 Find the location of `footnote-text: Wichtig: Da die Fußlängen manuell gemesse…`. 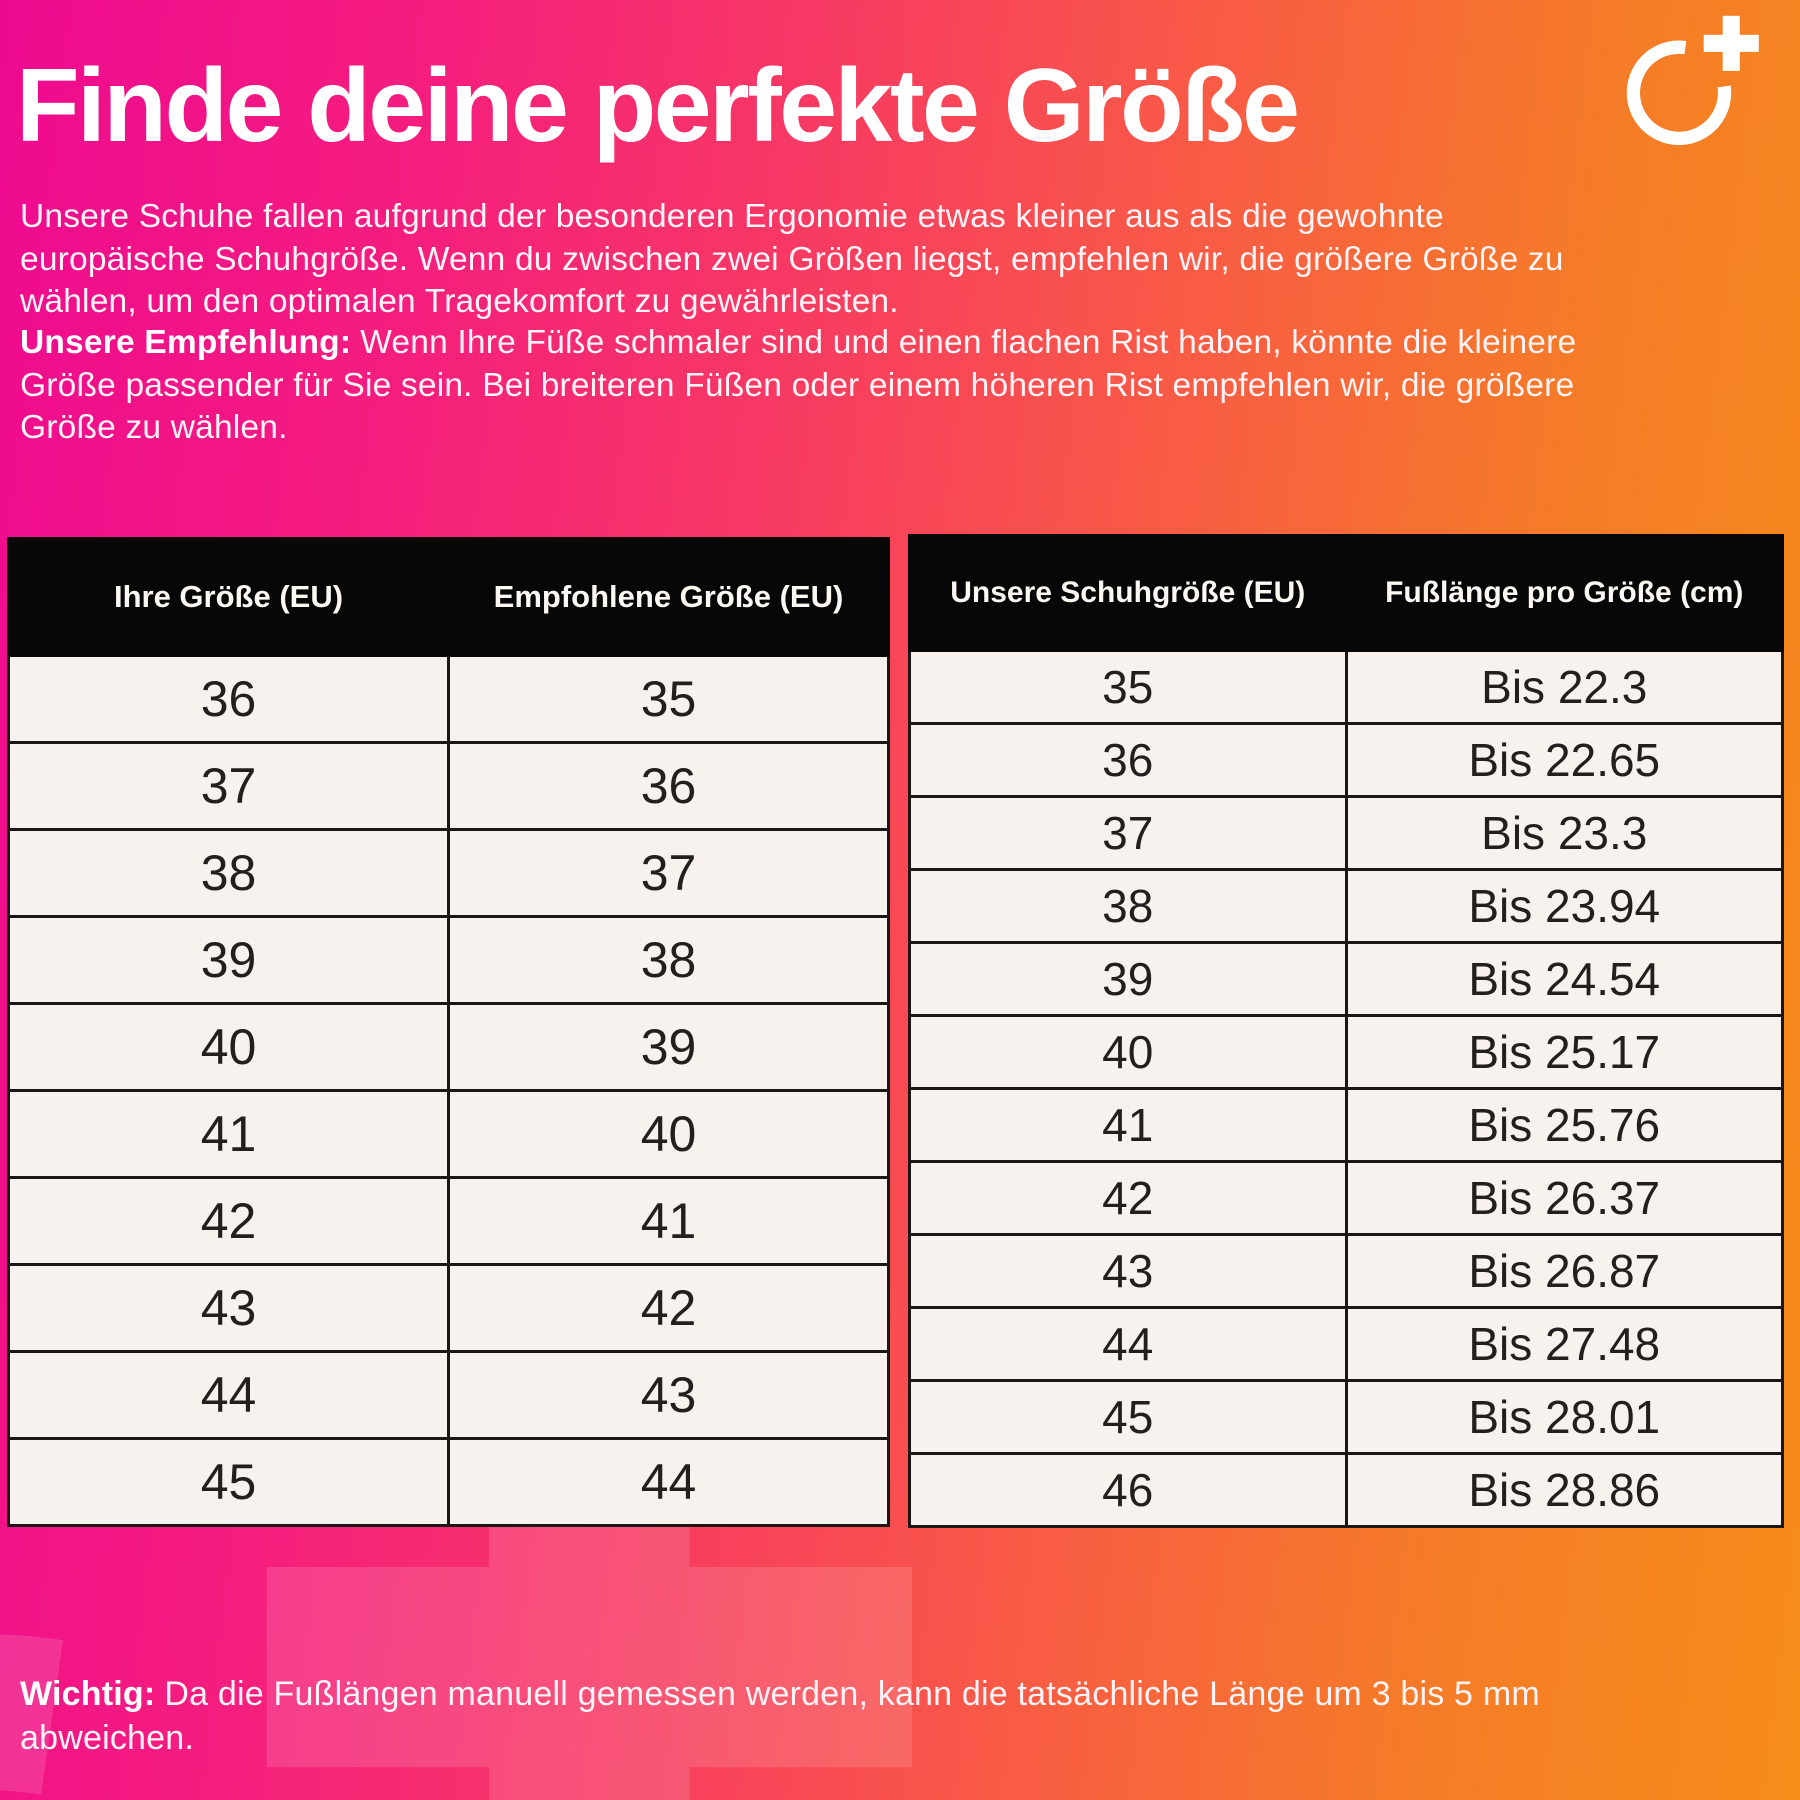

footnote-text: Wichtig: Da die Fußlängen manuell gemesse… is located at coordinates (815, 1716).